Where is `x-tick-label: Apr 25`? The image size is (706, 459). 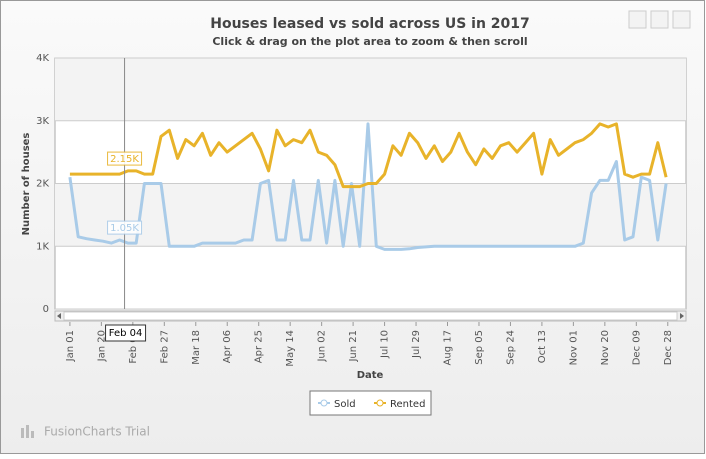 x-tick-label: Apr 25 is located at coordinates (259, 346).